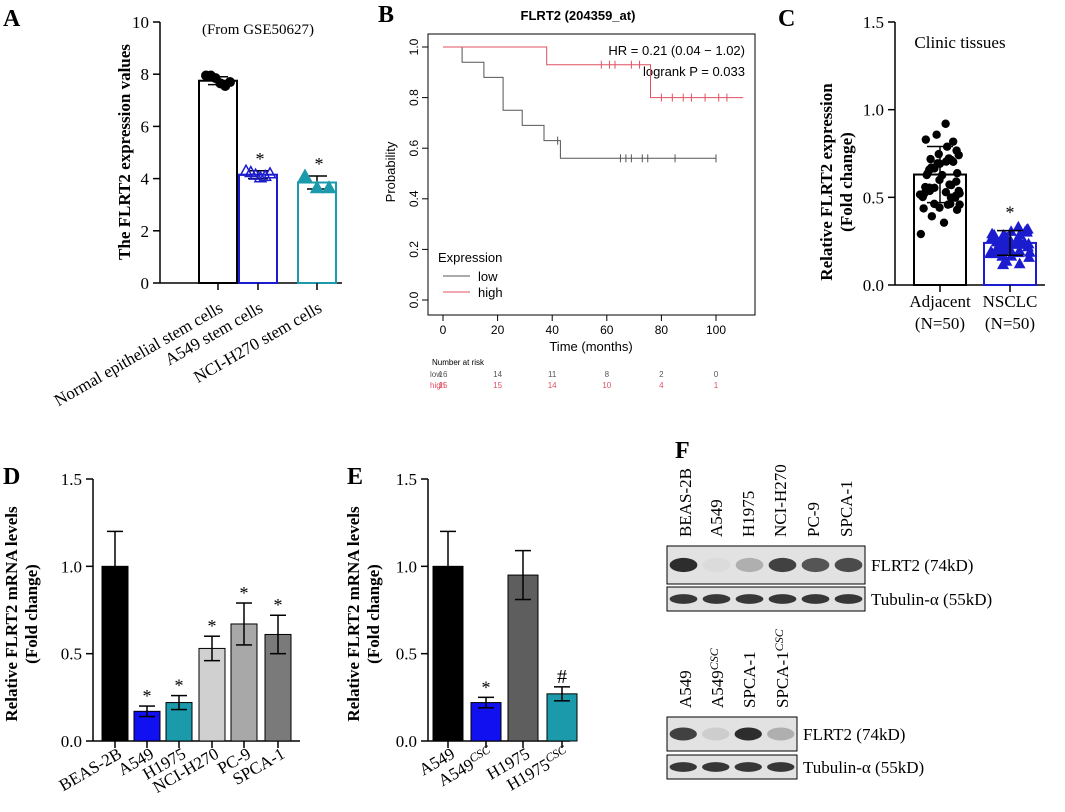 This screenshot has height=812, width=1065. Describe the element at coordinates (661, 385) in the screenshot. I see `risk-value: 4` at that location.